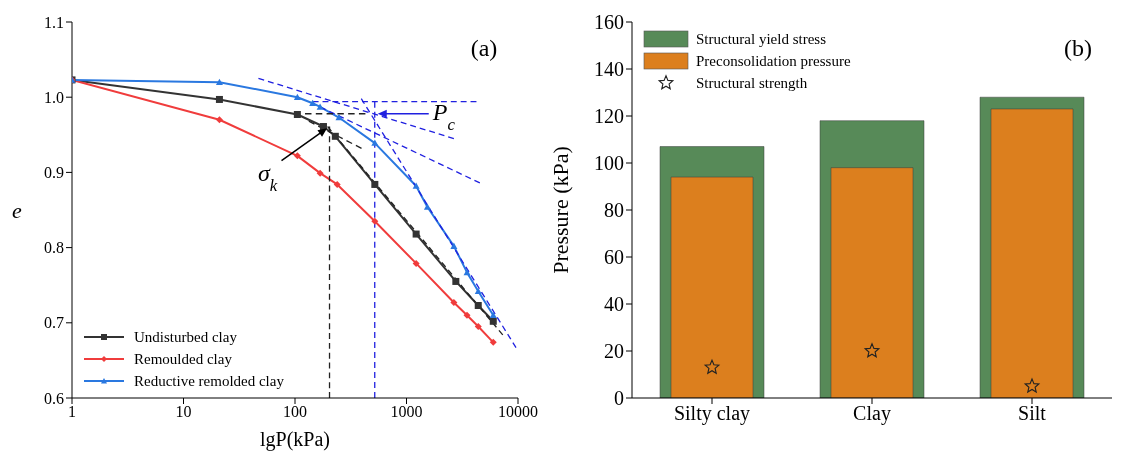 The image size is (1134, 460). Describe the element at coordinates (872, 414) in the screenshot. I see `x-tick-label: Clay` at that location.